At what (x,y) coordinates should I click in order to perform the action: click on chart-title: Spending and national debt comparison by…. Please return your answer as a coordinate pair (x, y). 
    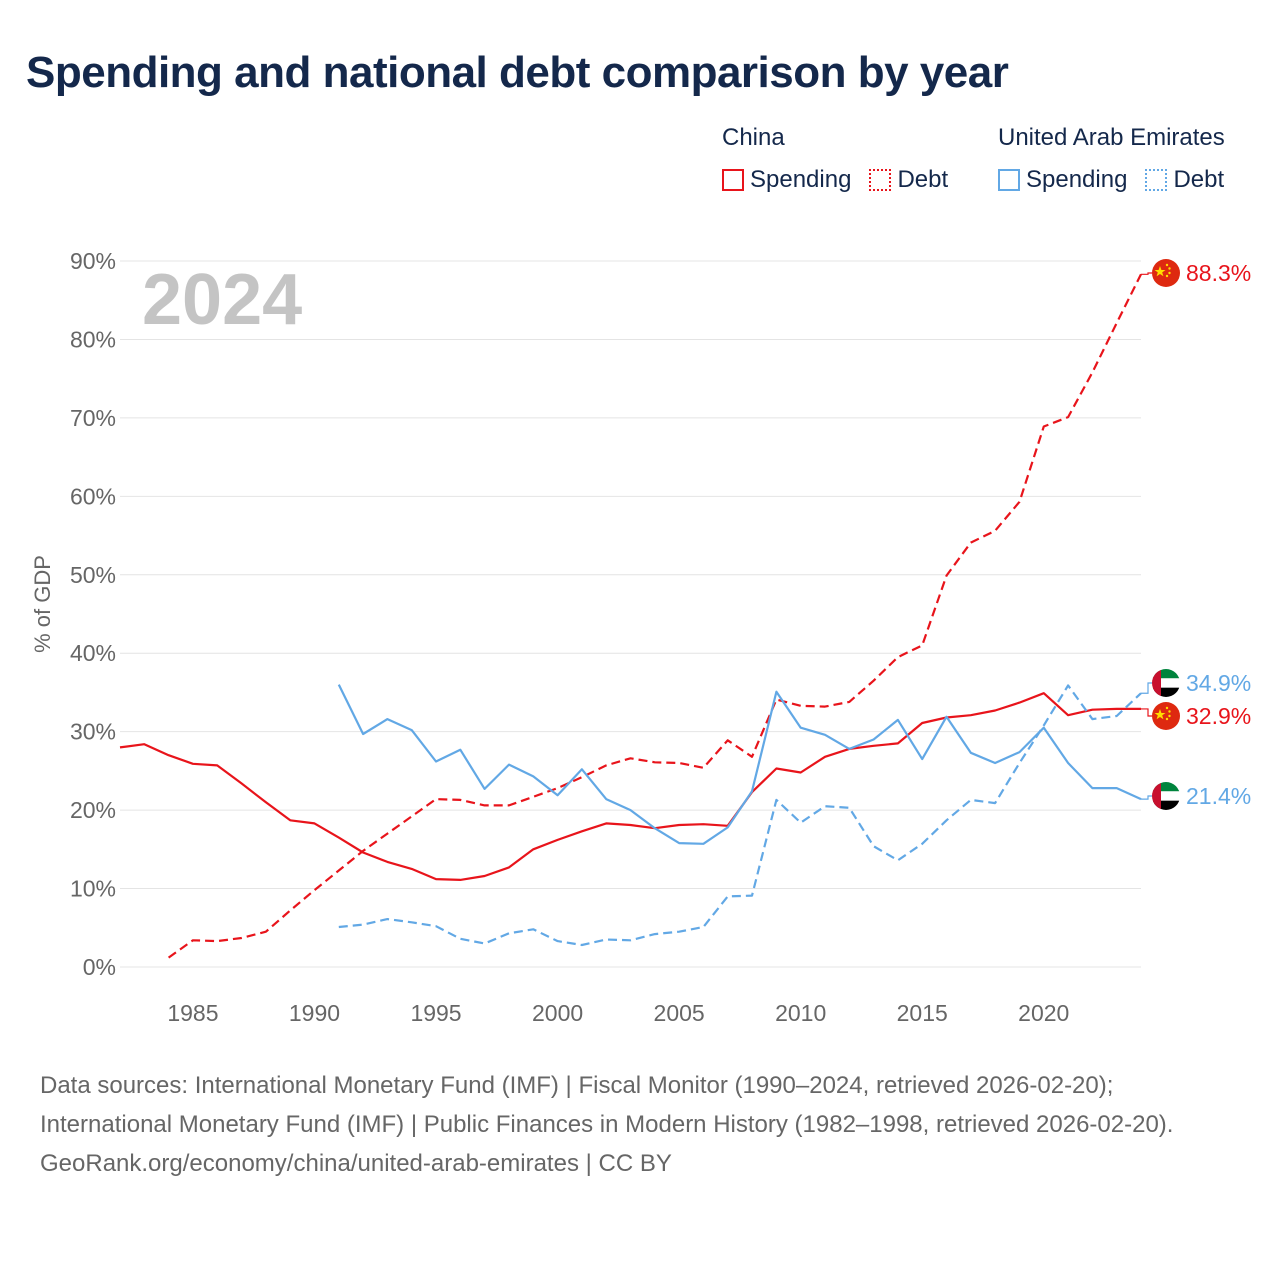
    Looking at the image, I should click on (517, 72).